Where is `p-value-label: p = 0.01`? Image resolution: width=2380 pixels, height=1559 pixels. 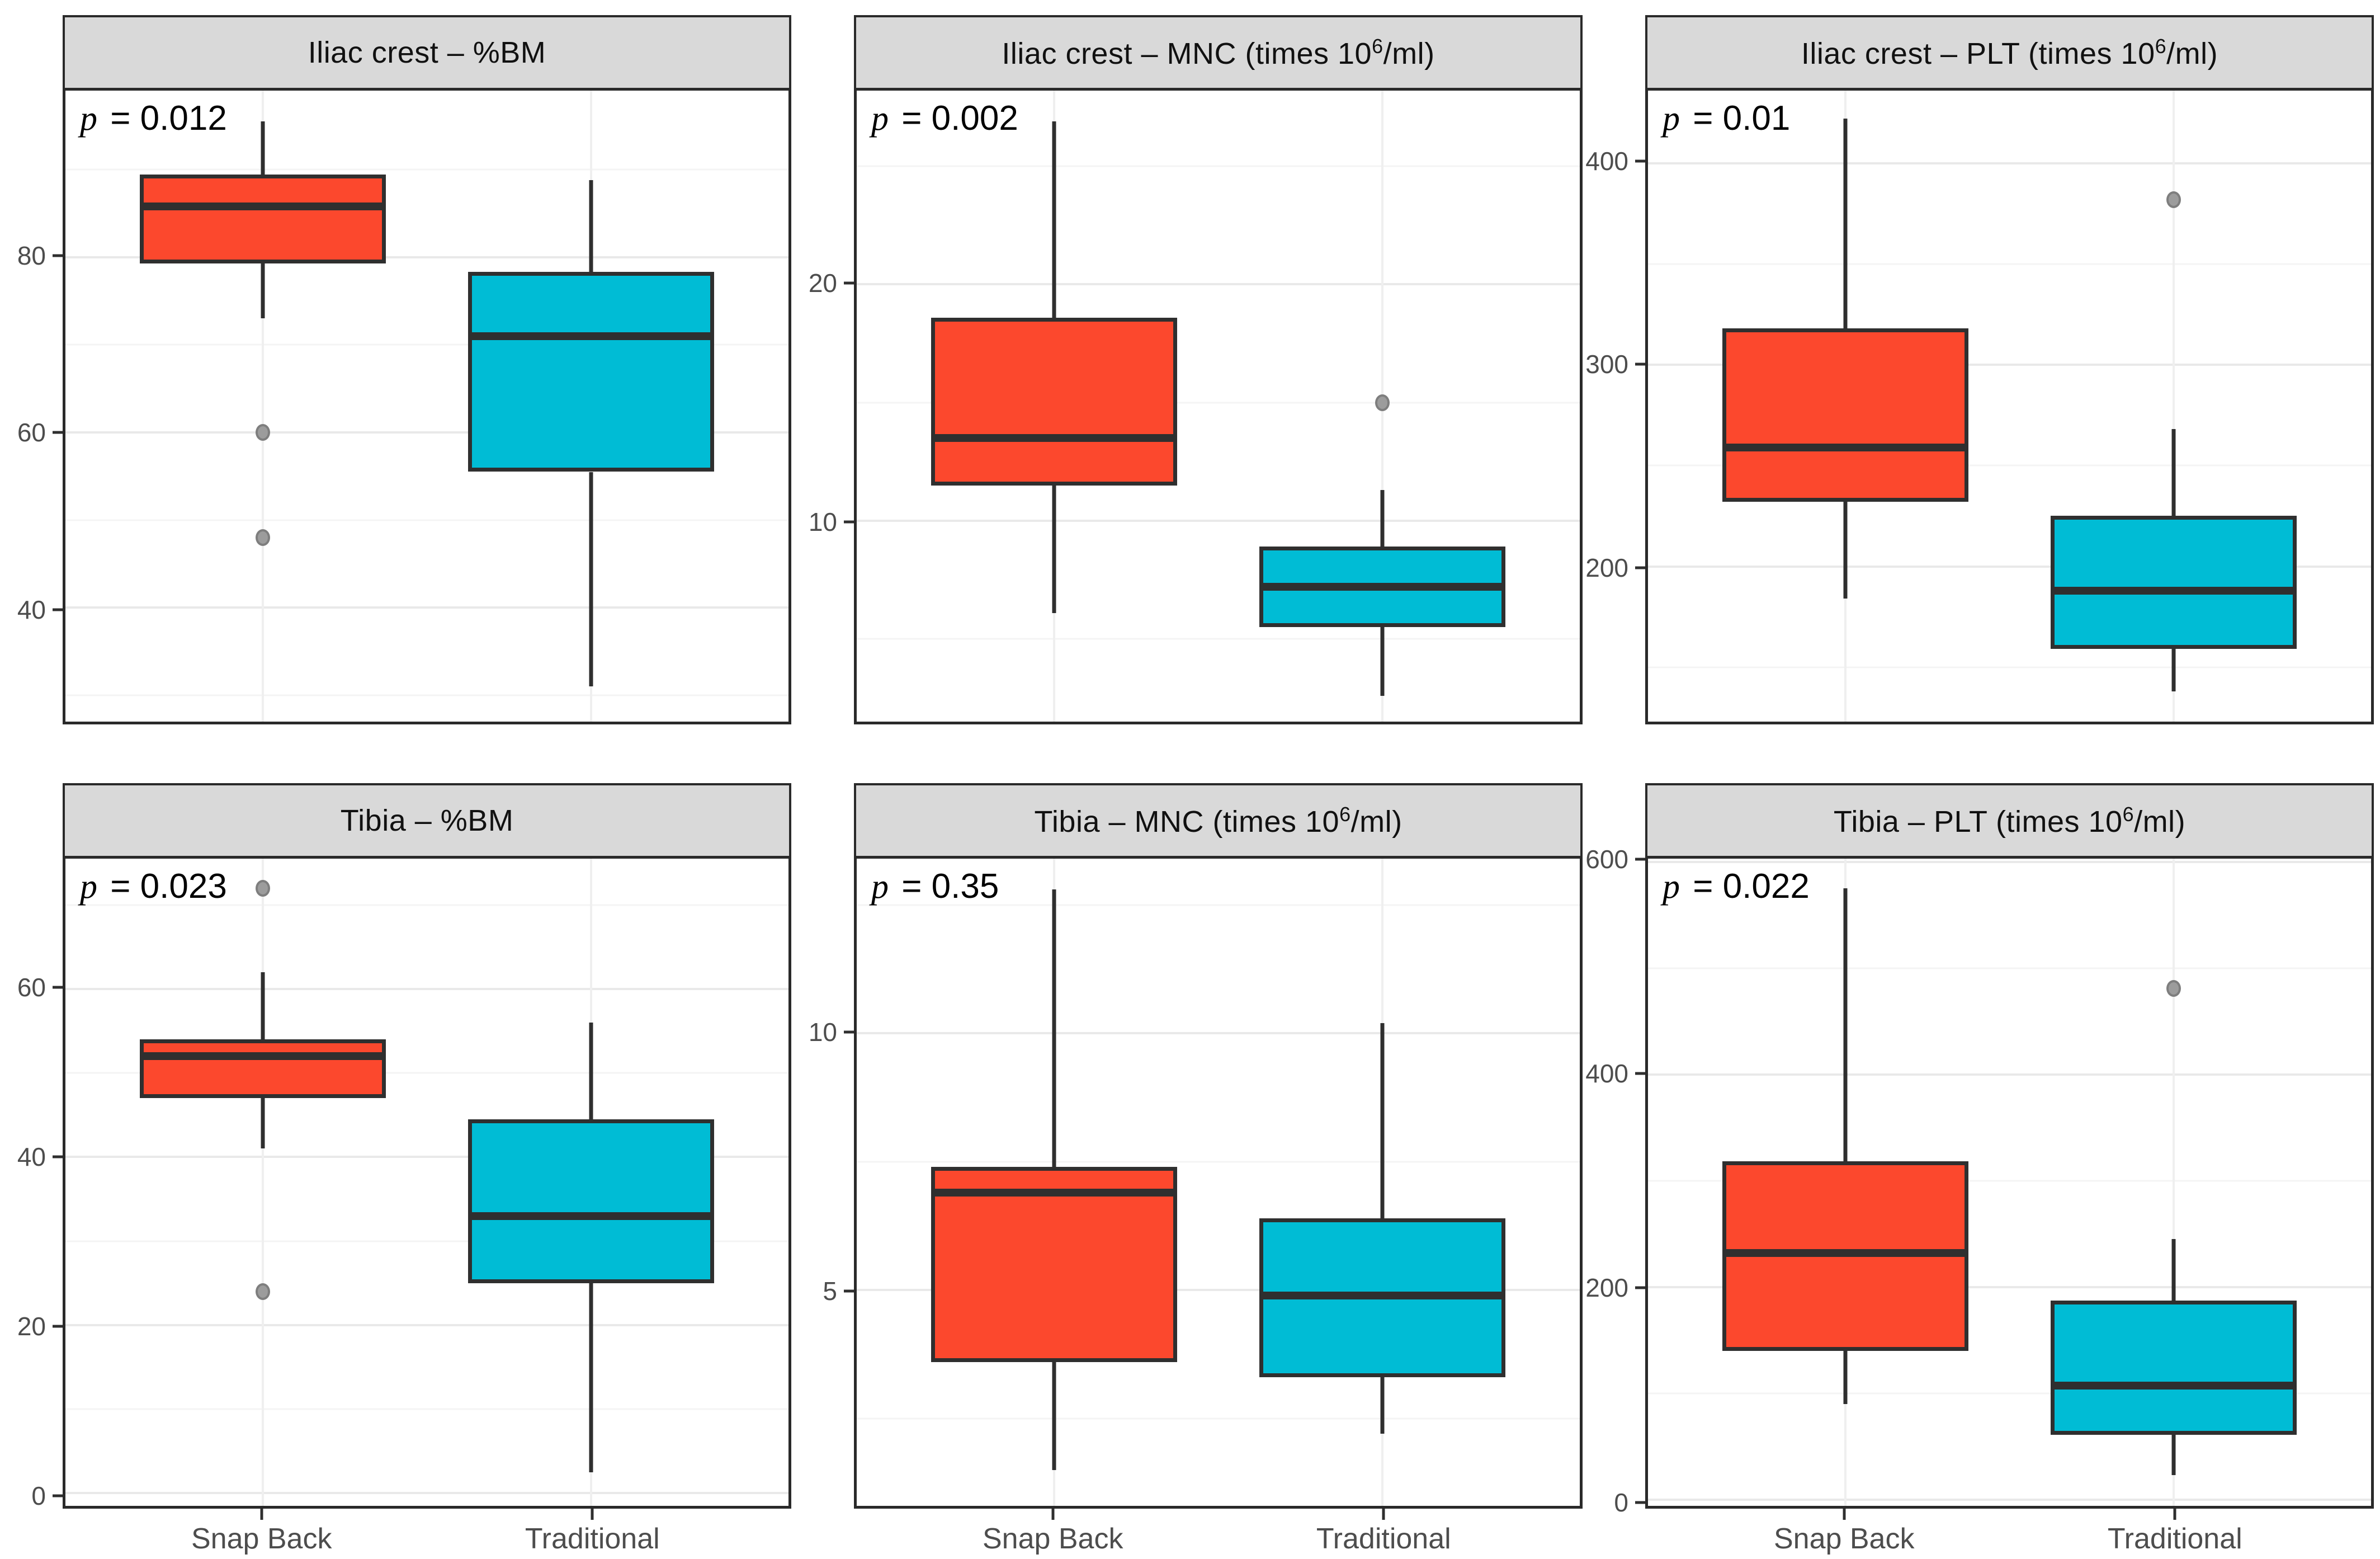 p-value-label: p = 0.01 is located at coordinates (1727, 118).